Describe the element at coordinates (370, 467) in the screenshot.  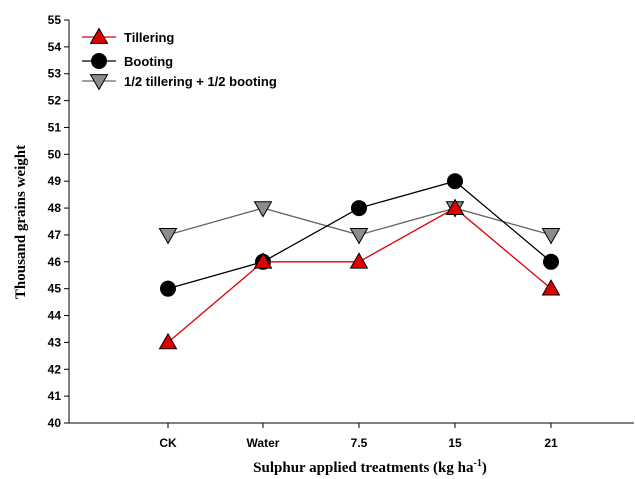
I see `x-axis-title: Sulphur applied treatments (kg ha-1)` at that location.